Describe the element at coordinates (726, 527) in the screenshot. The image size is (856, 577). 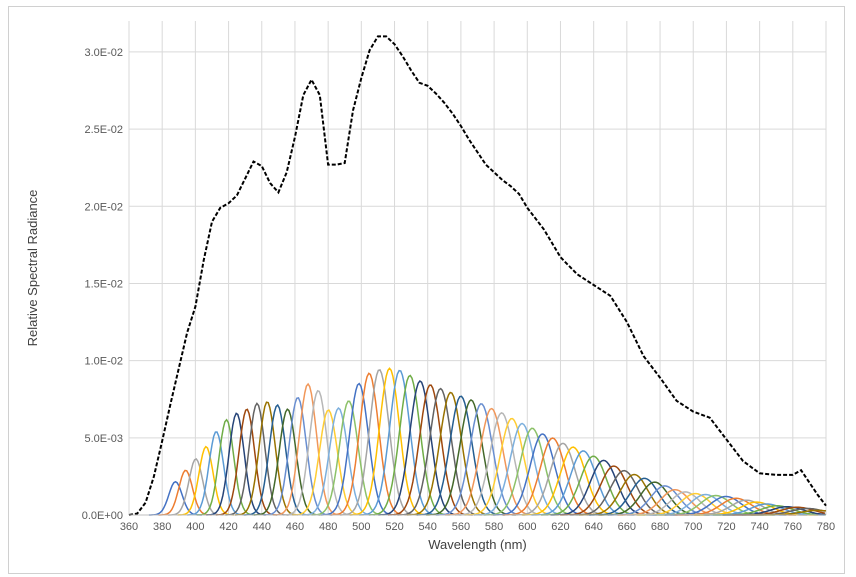
I see `x-tick-label: 720` at that location.